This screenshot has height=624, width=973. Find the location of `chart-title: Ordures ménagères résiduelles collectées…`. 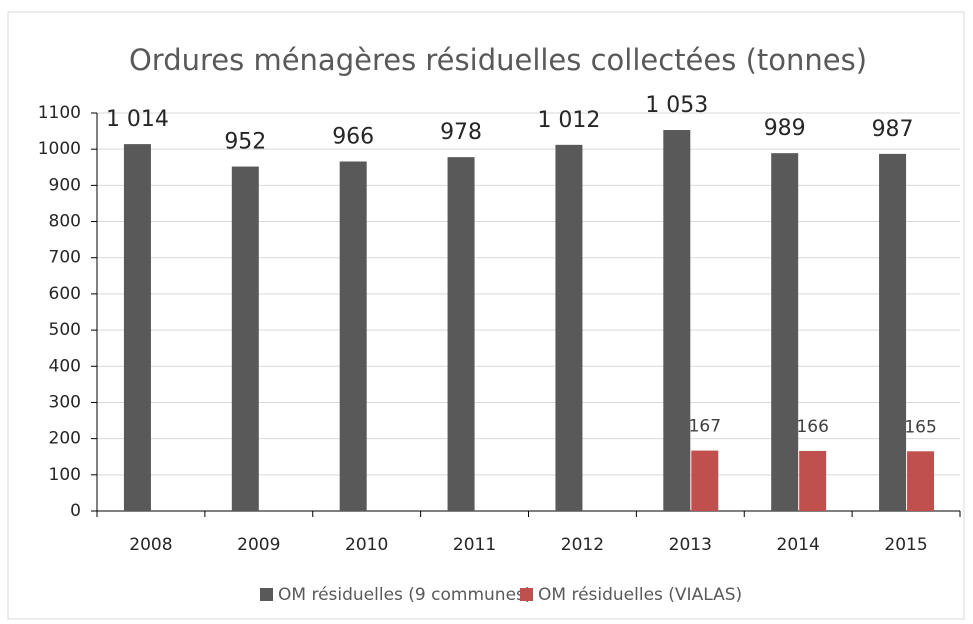

chart-title: Ordures ménagères résiduelles collectées… is located at coordinates (498, 60).